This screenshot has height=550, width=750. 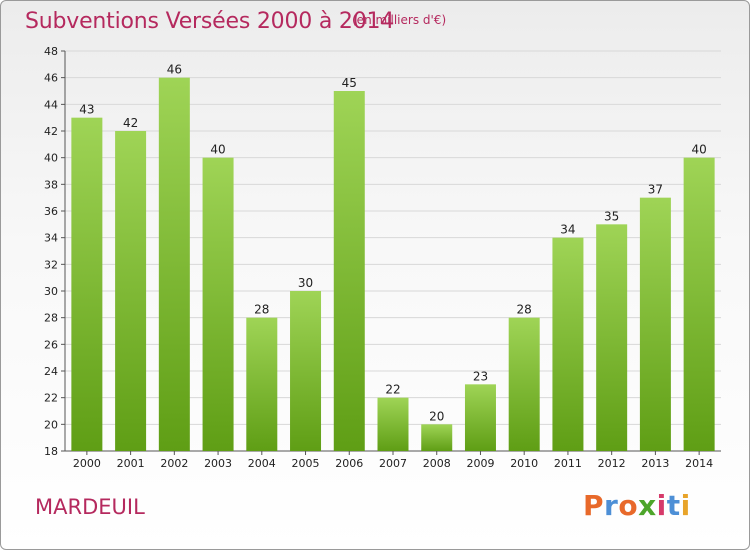 I want to click on bar-2001, so click(x=131, y=291).